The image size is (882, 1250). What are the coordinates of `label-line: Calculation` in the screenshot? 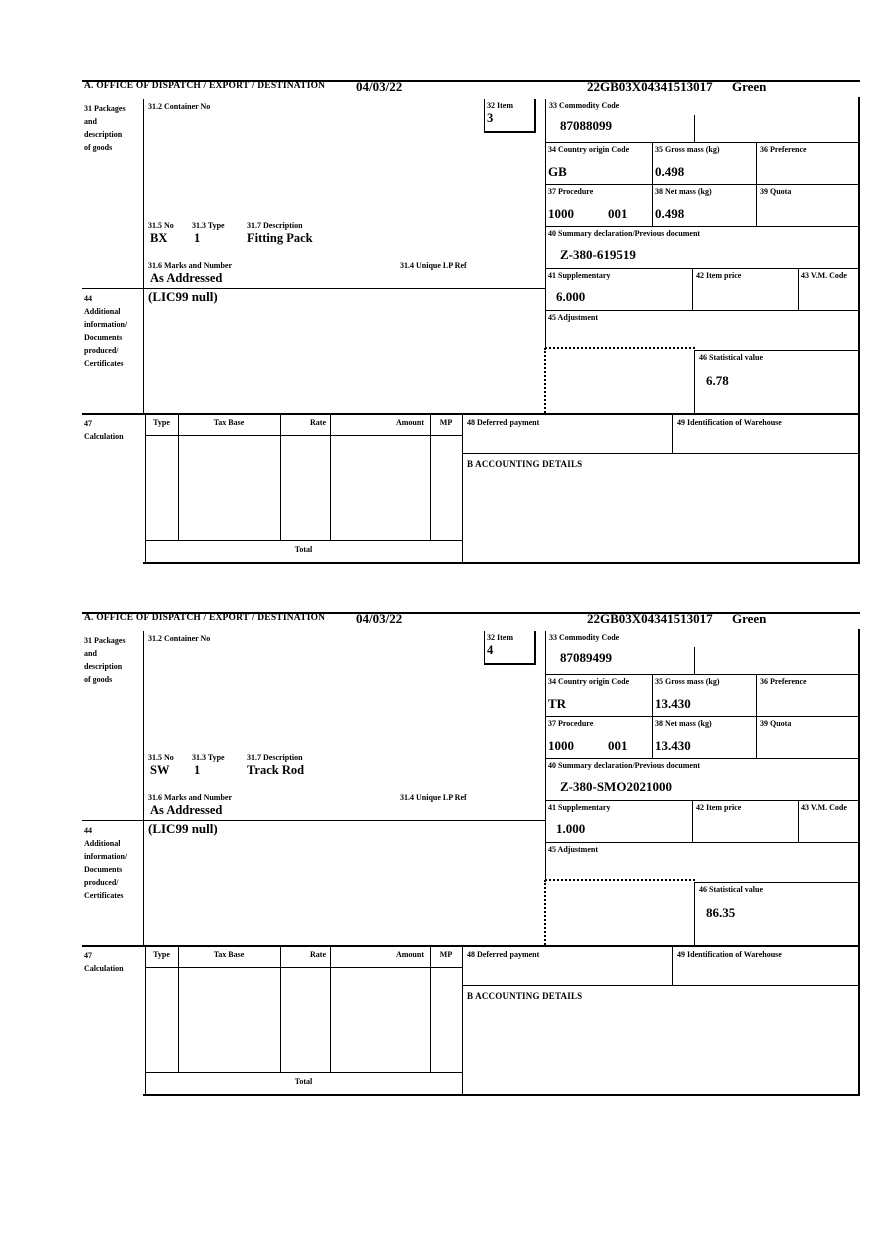 It's located at (104, 968).